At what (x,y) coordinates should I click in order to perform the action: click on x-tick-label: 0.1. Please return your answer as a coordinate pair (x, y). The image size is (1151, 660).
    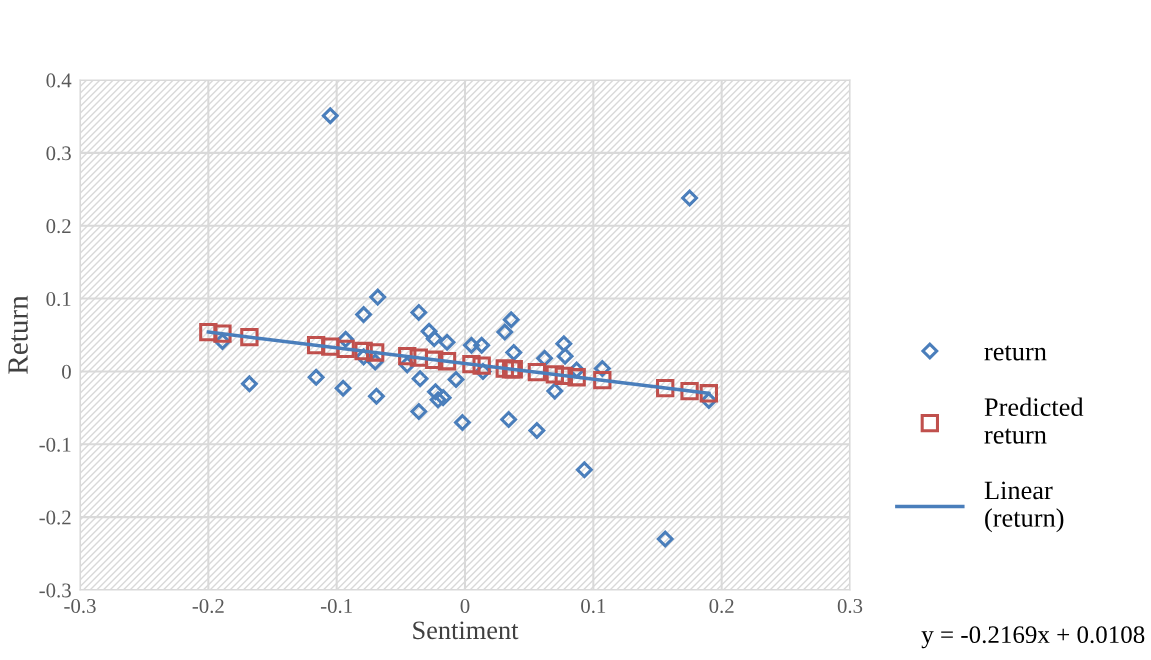
    Looking at the image, I should click on (593, 606).